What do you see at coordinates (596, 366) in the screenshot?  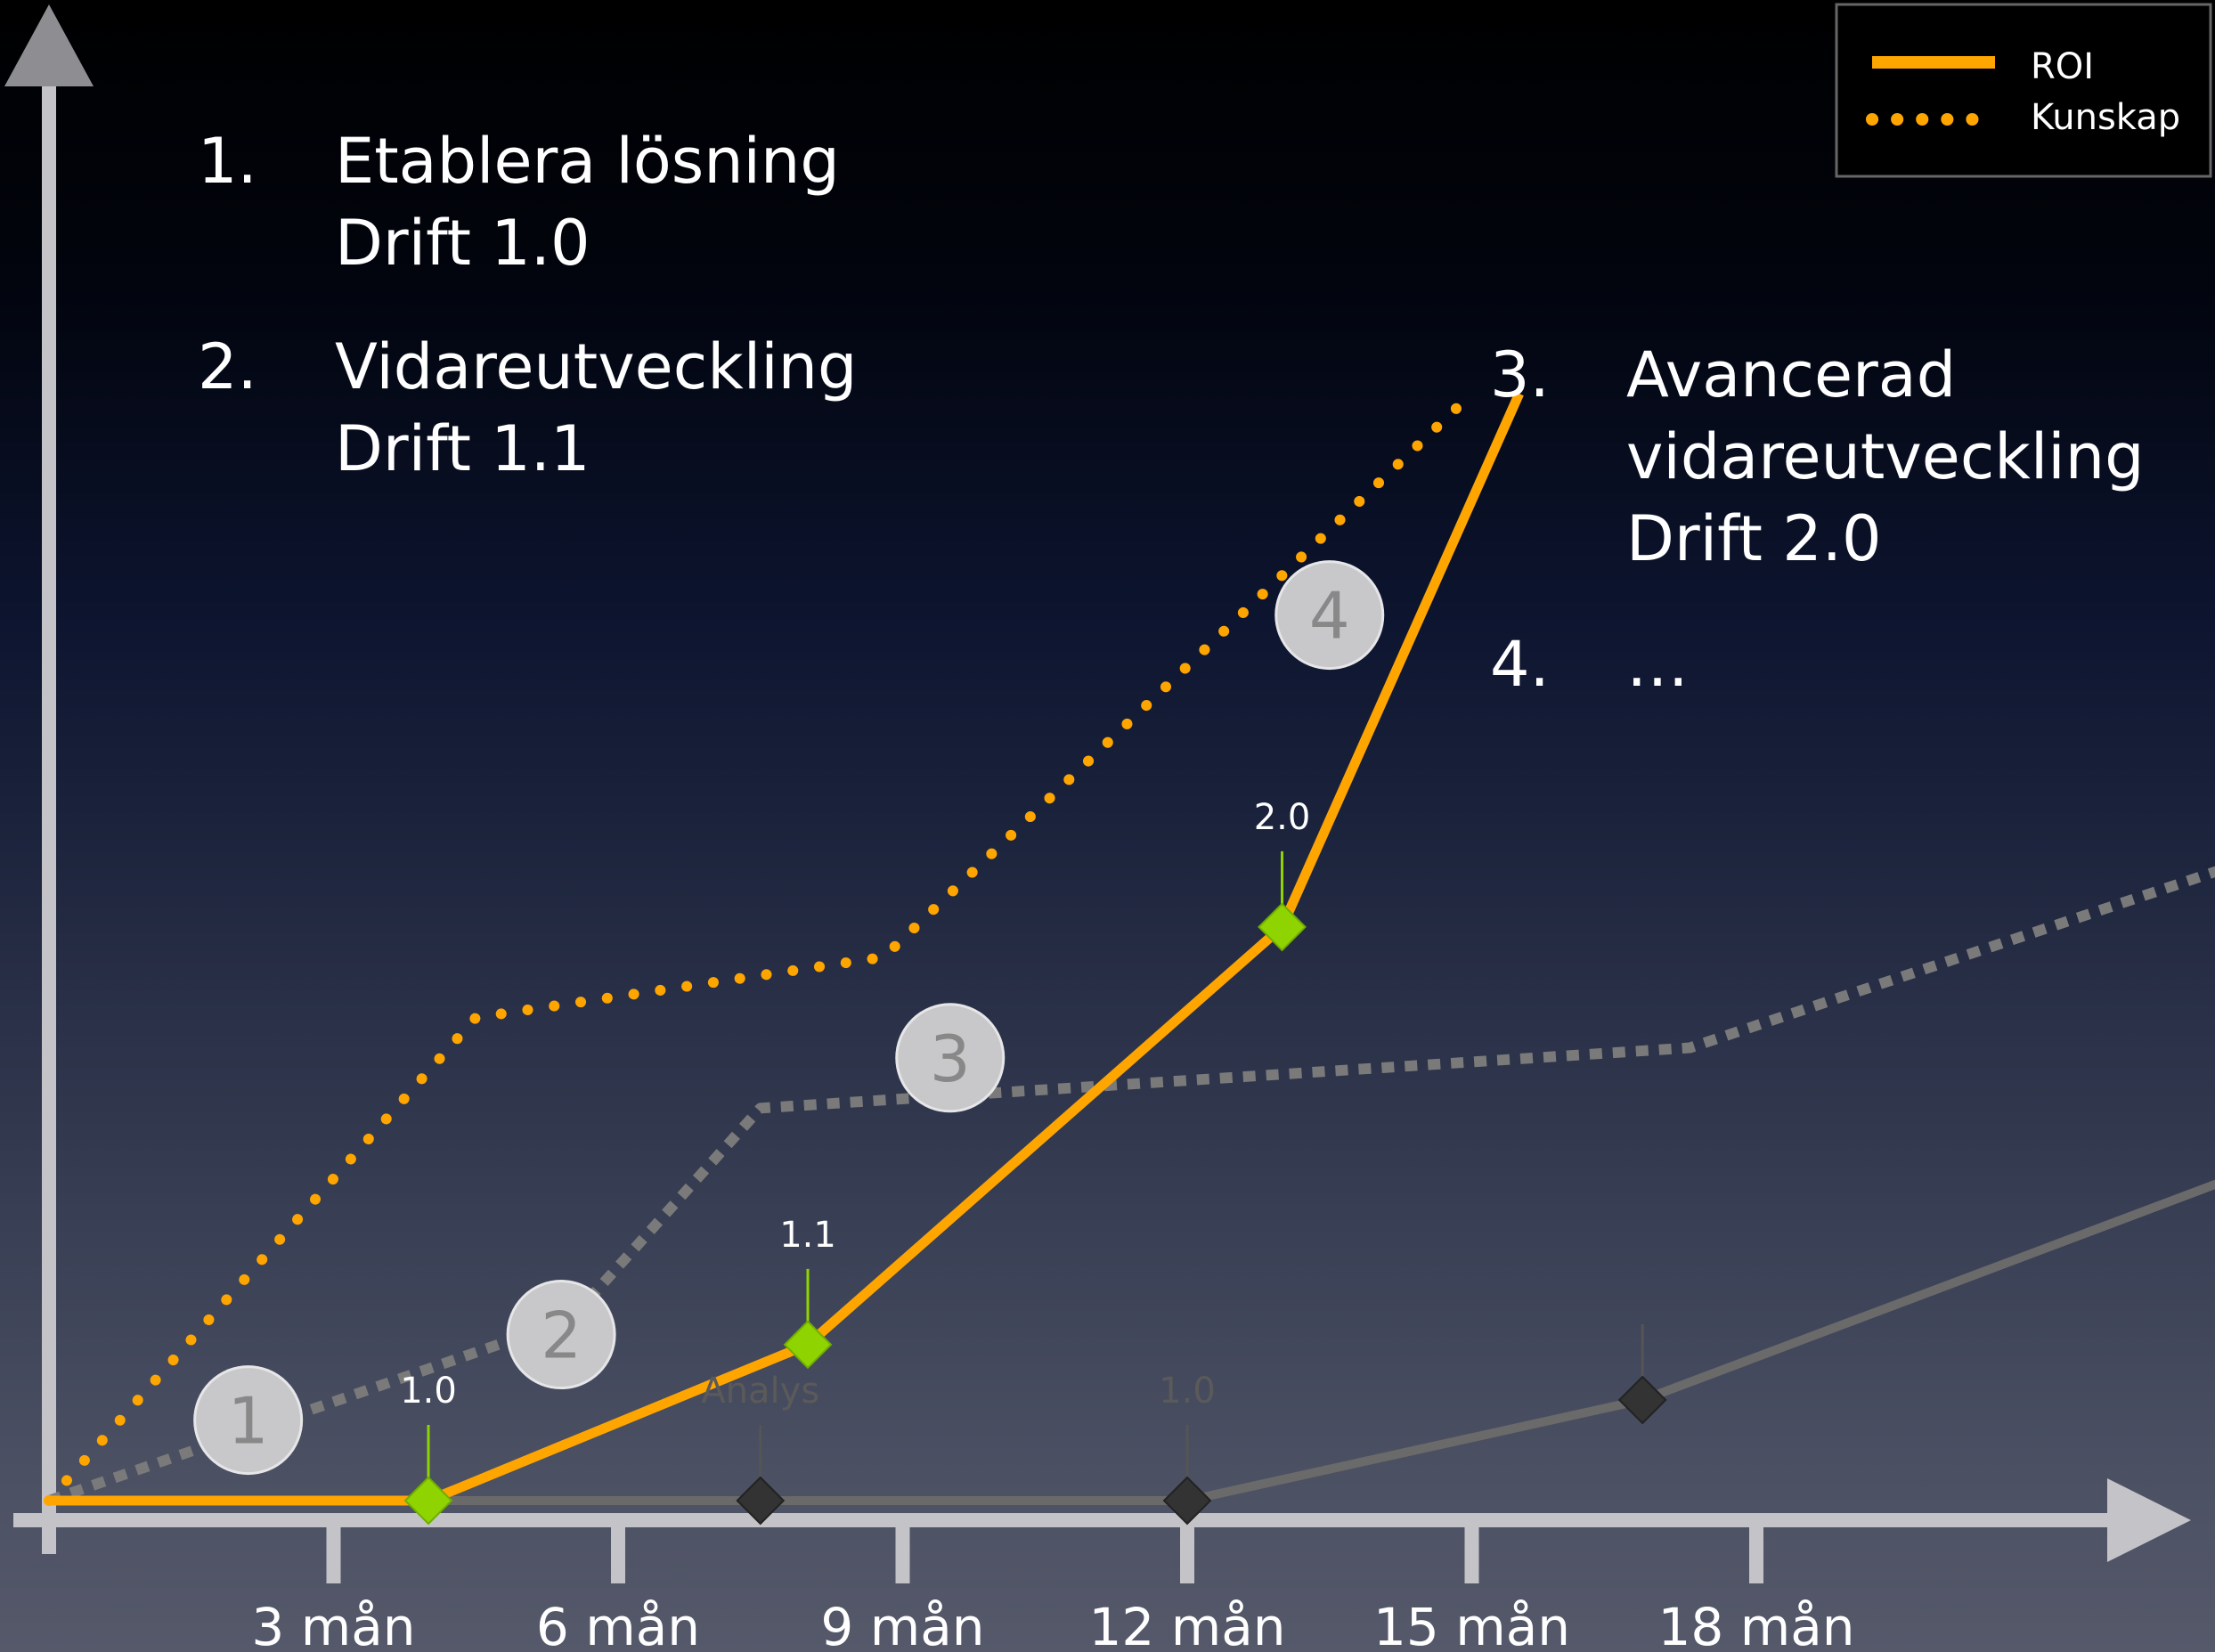 I see `list-item-2-line-1: Vidareutveckling` at bounding box center [596, 366].